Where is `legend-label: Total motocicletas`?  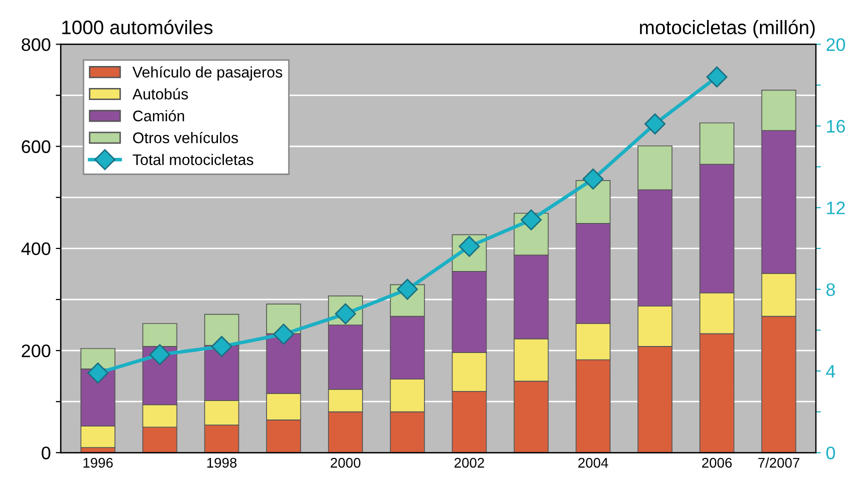
legend-label: Total motocicletas is located at coordinates (193, 160).